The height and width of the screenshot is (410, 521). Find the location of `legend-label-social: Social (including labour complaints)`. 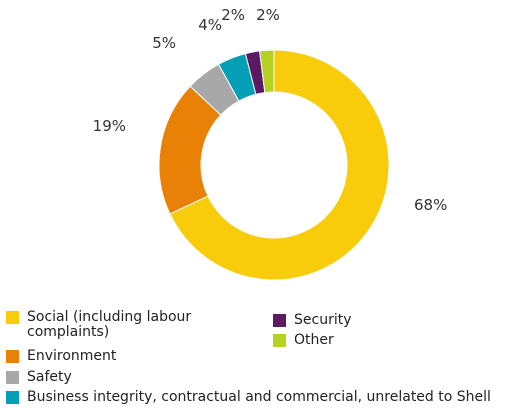

legend-label-social: Social (including labour complaints) is located at coordinates (109, 324).